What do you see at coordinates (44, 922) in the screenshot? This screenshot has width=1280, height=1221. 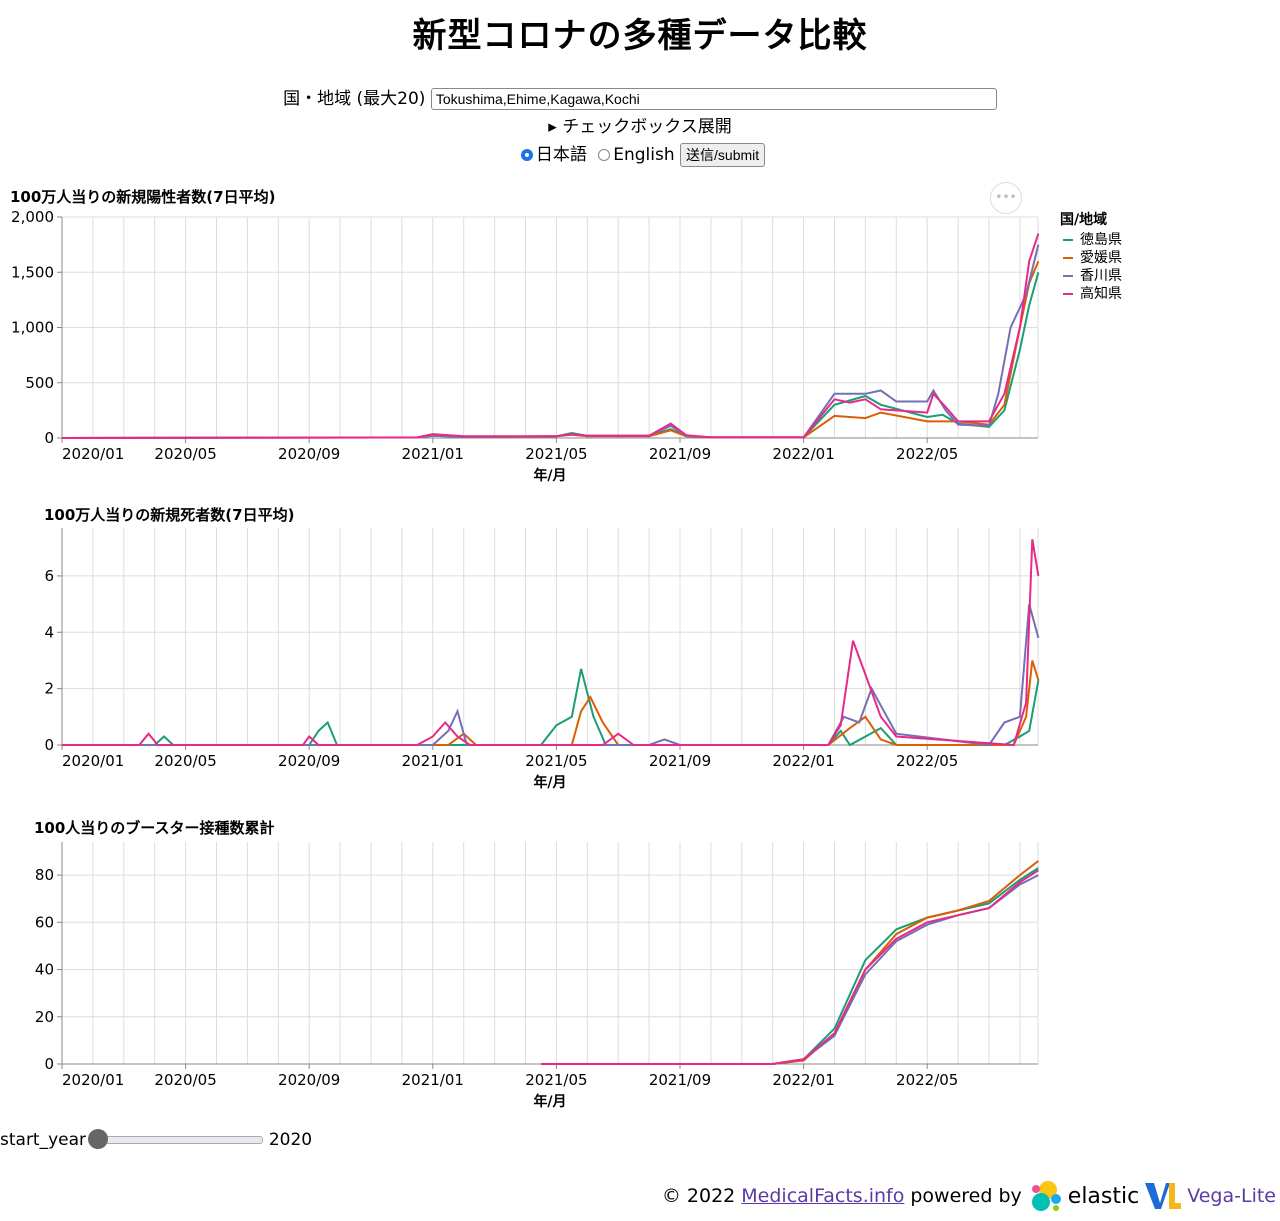 I see `y-tick-label: 60` at bounding box center [44, 922].